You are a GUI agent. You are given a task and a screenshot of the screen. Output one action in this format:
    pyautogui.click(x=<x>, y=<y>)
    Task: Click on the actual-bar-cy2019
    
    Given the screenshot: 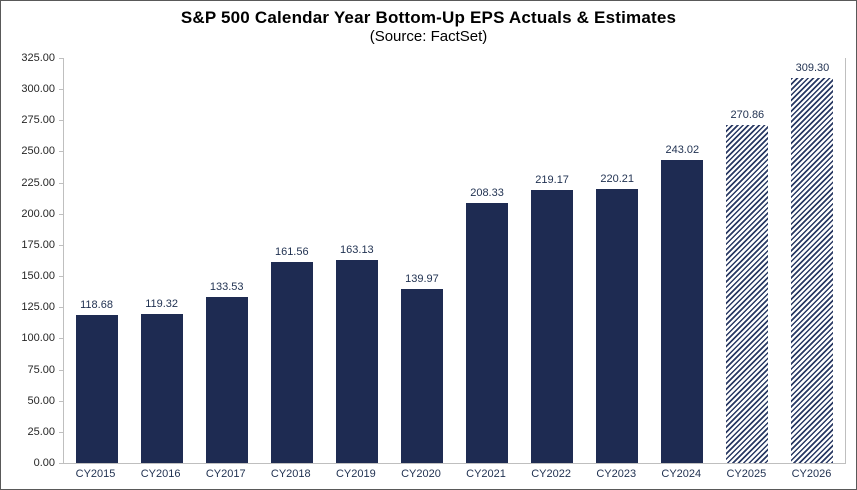 What is the action you would take?
    pyautogui.click(x=356, y=361)
    